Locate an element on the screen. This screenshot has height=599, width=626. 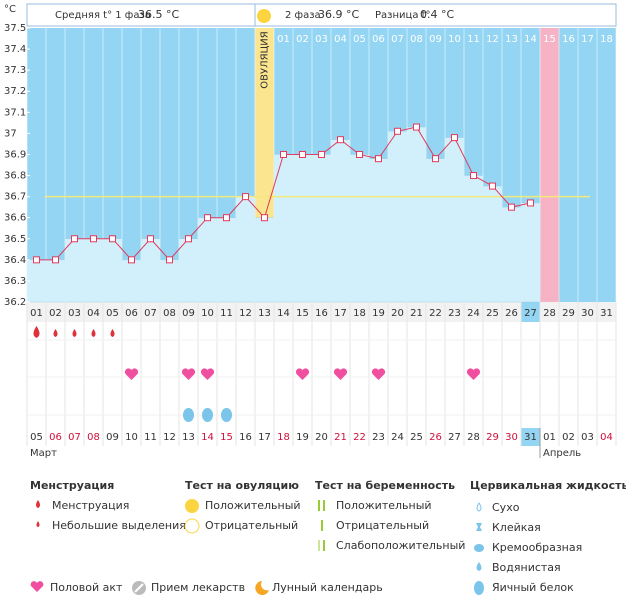
date: 29 is located at coordinates (492, 437).